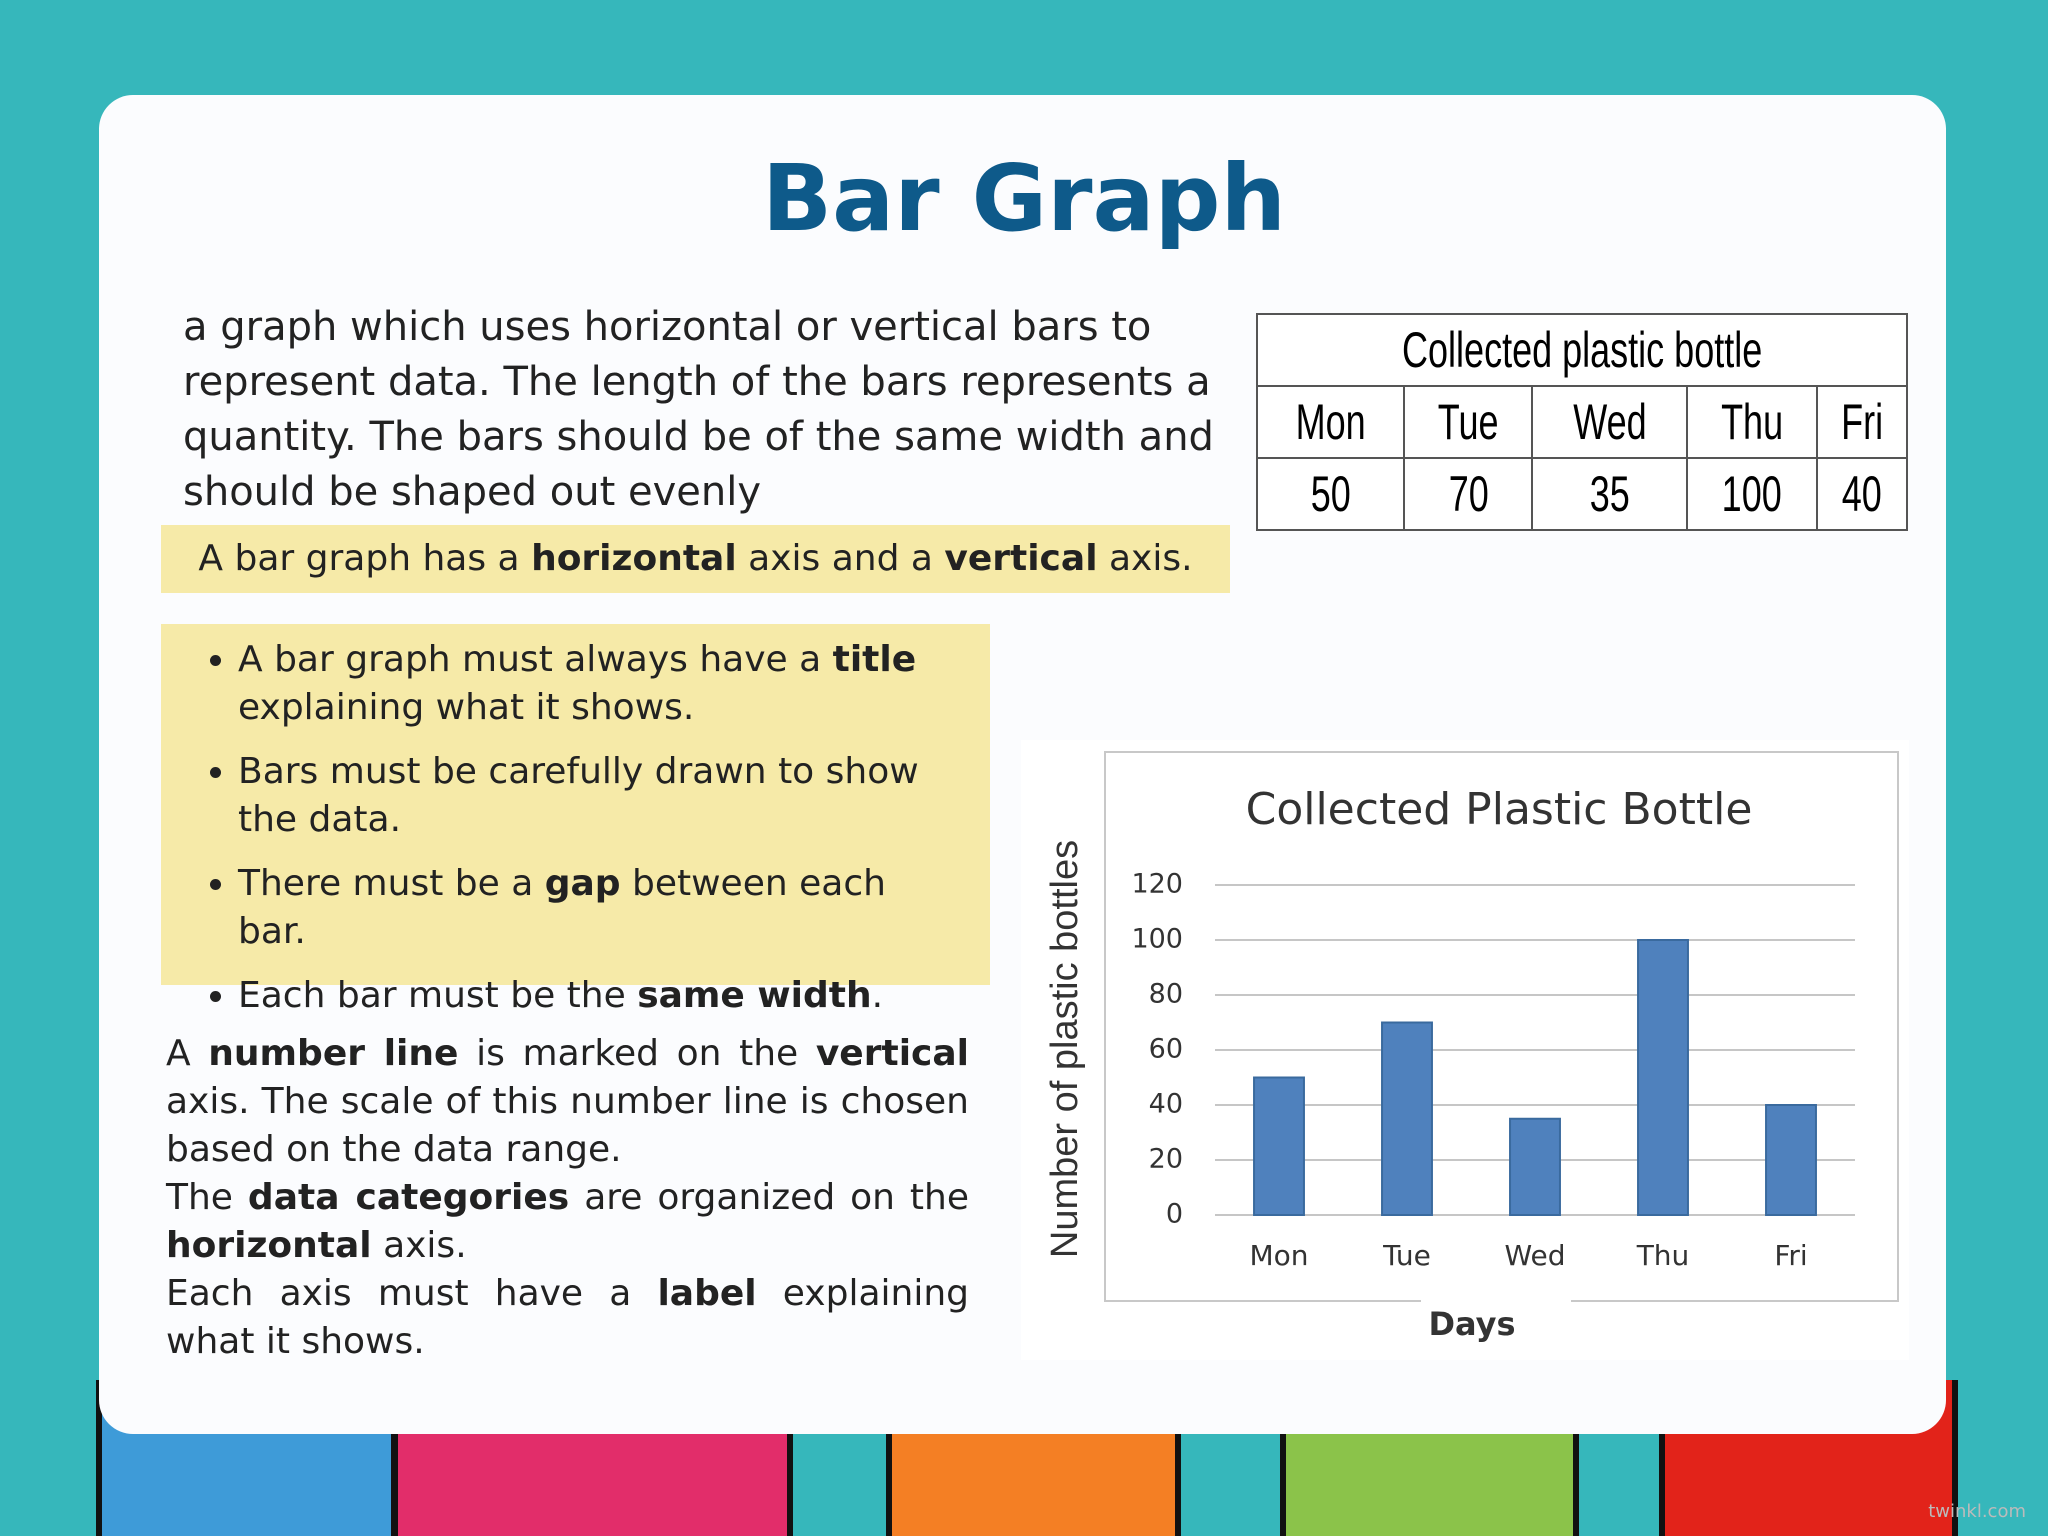 The width and height of the screenshot is (2048, 1536). Describe the element at coordinates (412, 1293) in the screenshot. I see `text-run: Each axis must have a` at that location.